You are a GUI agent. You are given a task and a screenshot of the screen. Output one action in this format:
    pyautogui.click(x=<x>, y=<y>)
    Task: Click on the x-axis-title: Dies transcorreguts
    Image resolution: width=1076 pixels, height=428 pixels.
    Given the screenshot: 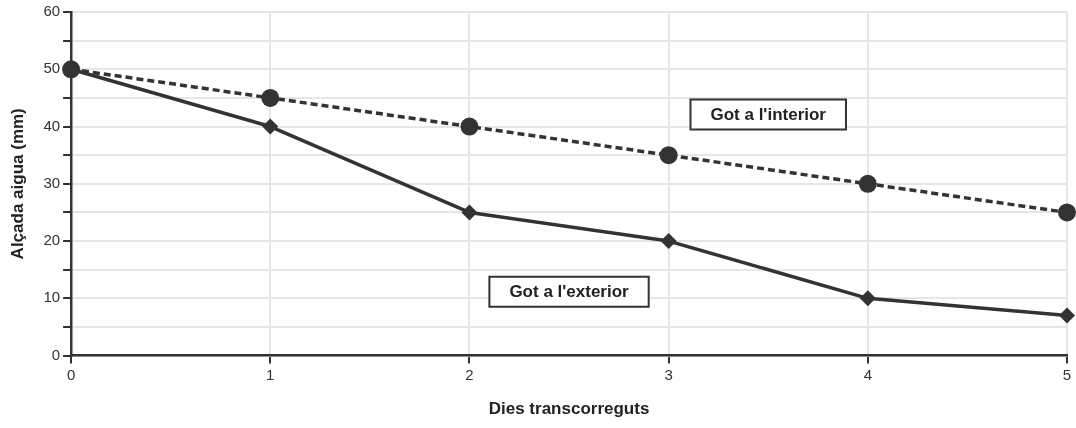 What is the action you would take?
    pyautogui.click(x=569, y=409)
    